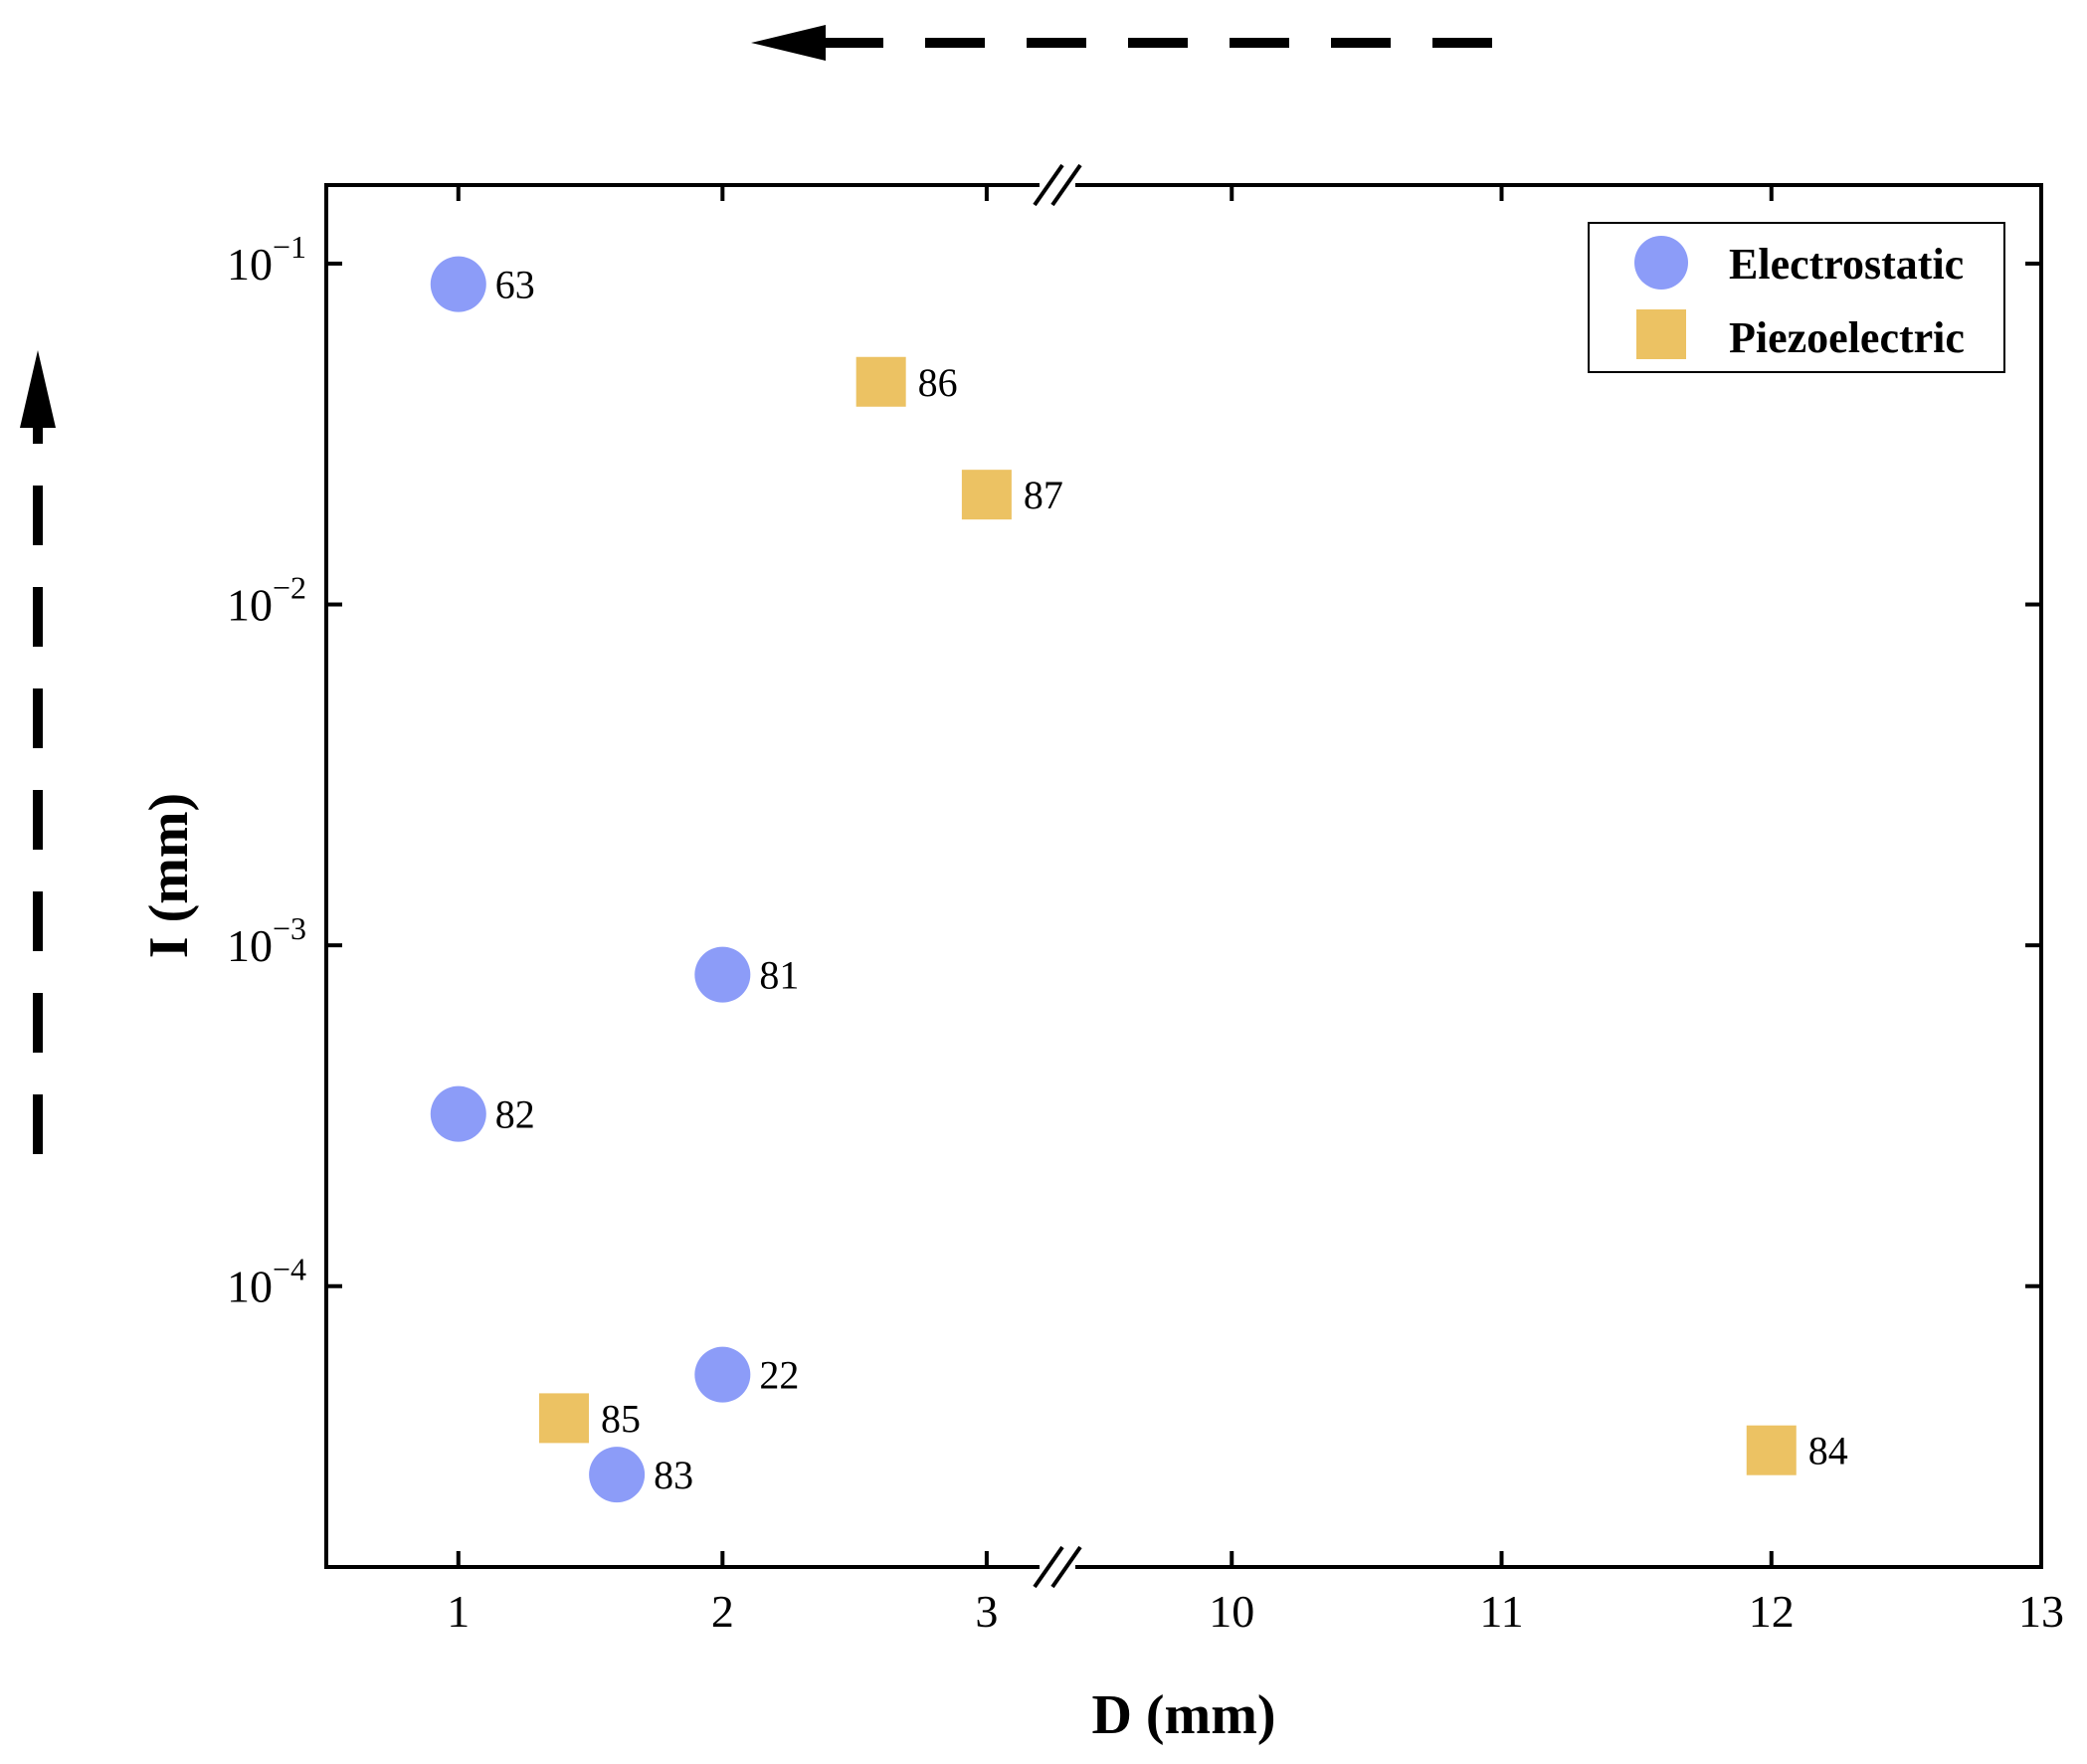  Describe the element at coordinates (1043, 495) in the screenshot. I see `point-label-87: 87` at that location.